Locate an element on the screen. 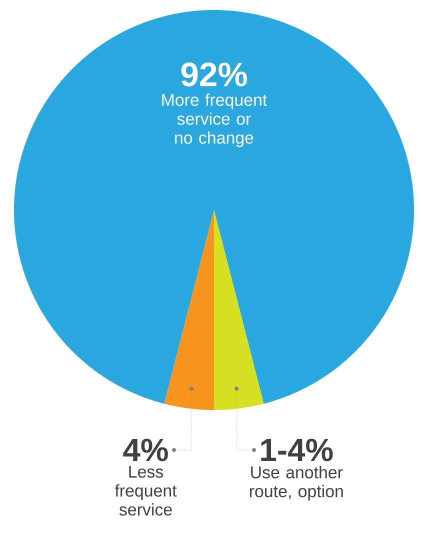 The image size is (421, 543). text: 1-4% is located at coordinates (297, 450).